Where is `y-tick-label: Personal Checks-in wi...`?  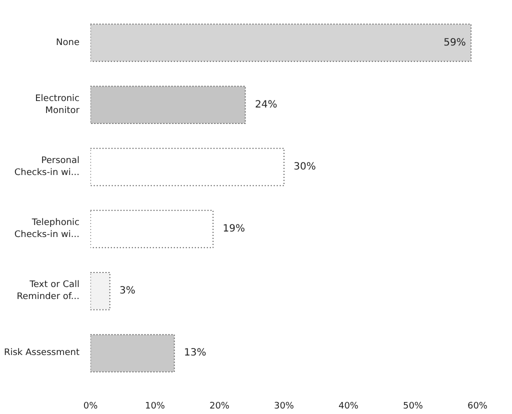 y-tick-label: Personal Checks-in wi... is located at coordinates (47, 167).